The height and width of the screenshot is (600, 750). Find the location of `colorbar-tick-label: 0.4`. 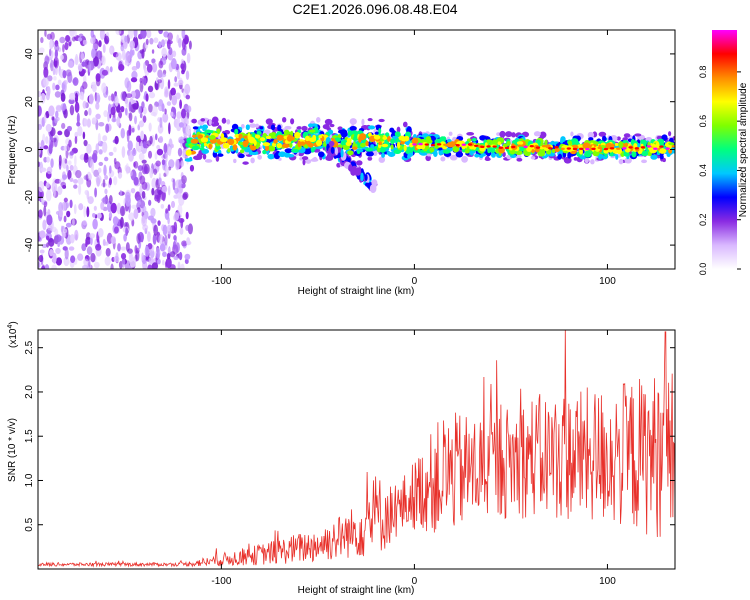

colorbar-tick-label: 0.4 is located at coordinates (703, 170).